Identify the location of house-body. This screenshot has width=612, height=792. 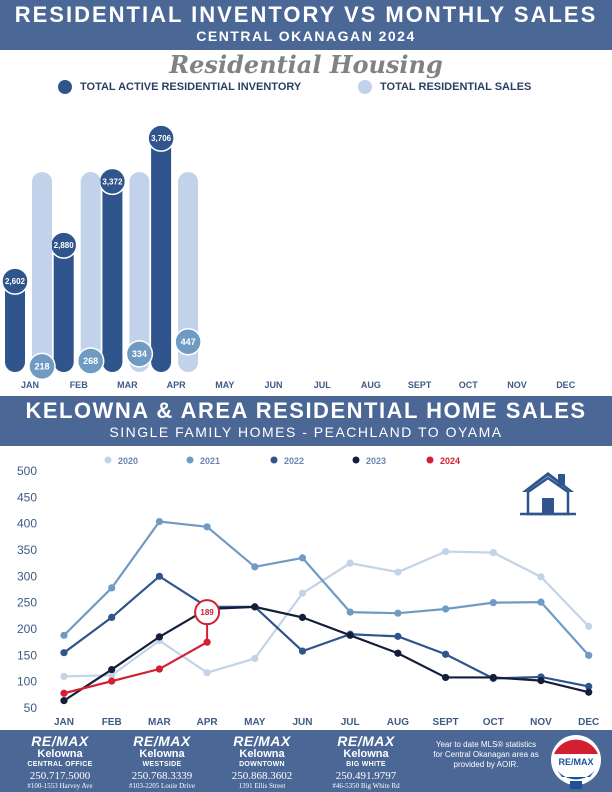
(548, 496).